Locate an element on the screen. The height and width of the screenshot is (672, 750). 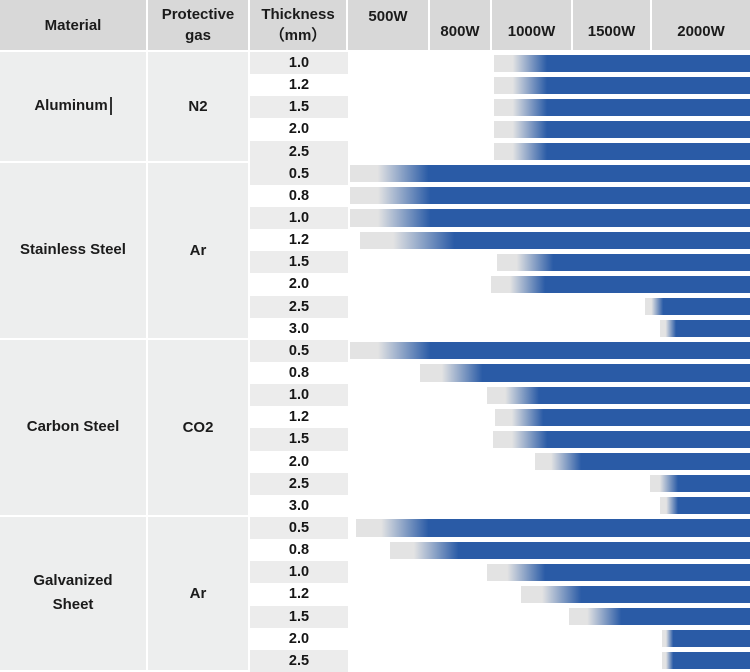
table-row: 1.0 is located at coordinates (500, 395).